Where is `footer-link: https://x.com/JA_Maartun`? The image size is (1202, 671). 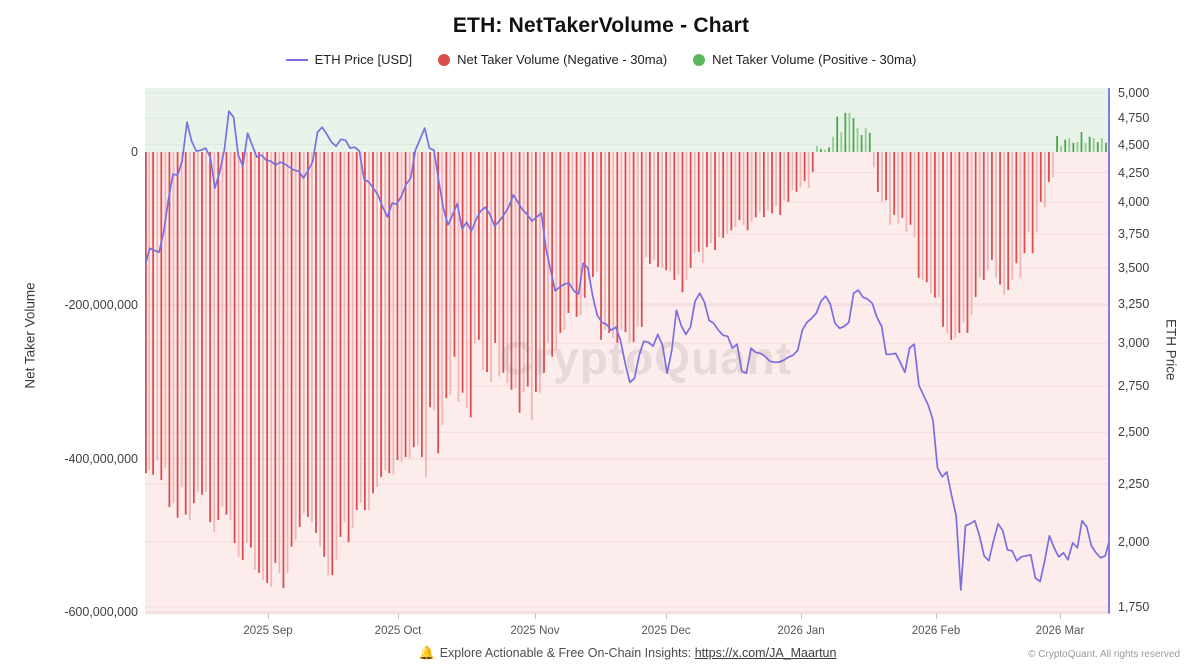 footer-link: https://x.com/JA_Maartun is located at coordinates (765, 653).